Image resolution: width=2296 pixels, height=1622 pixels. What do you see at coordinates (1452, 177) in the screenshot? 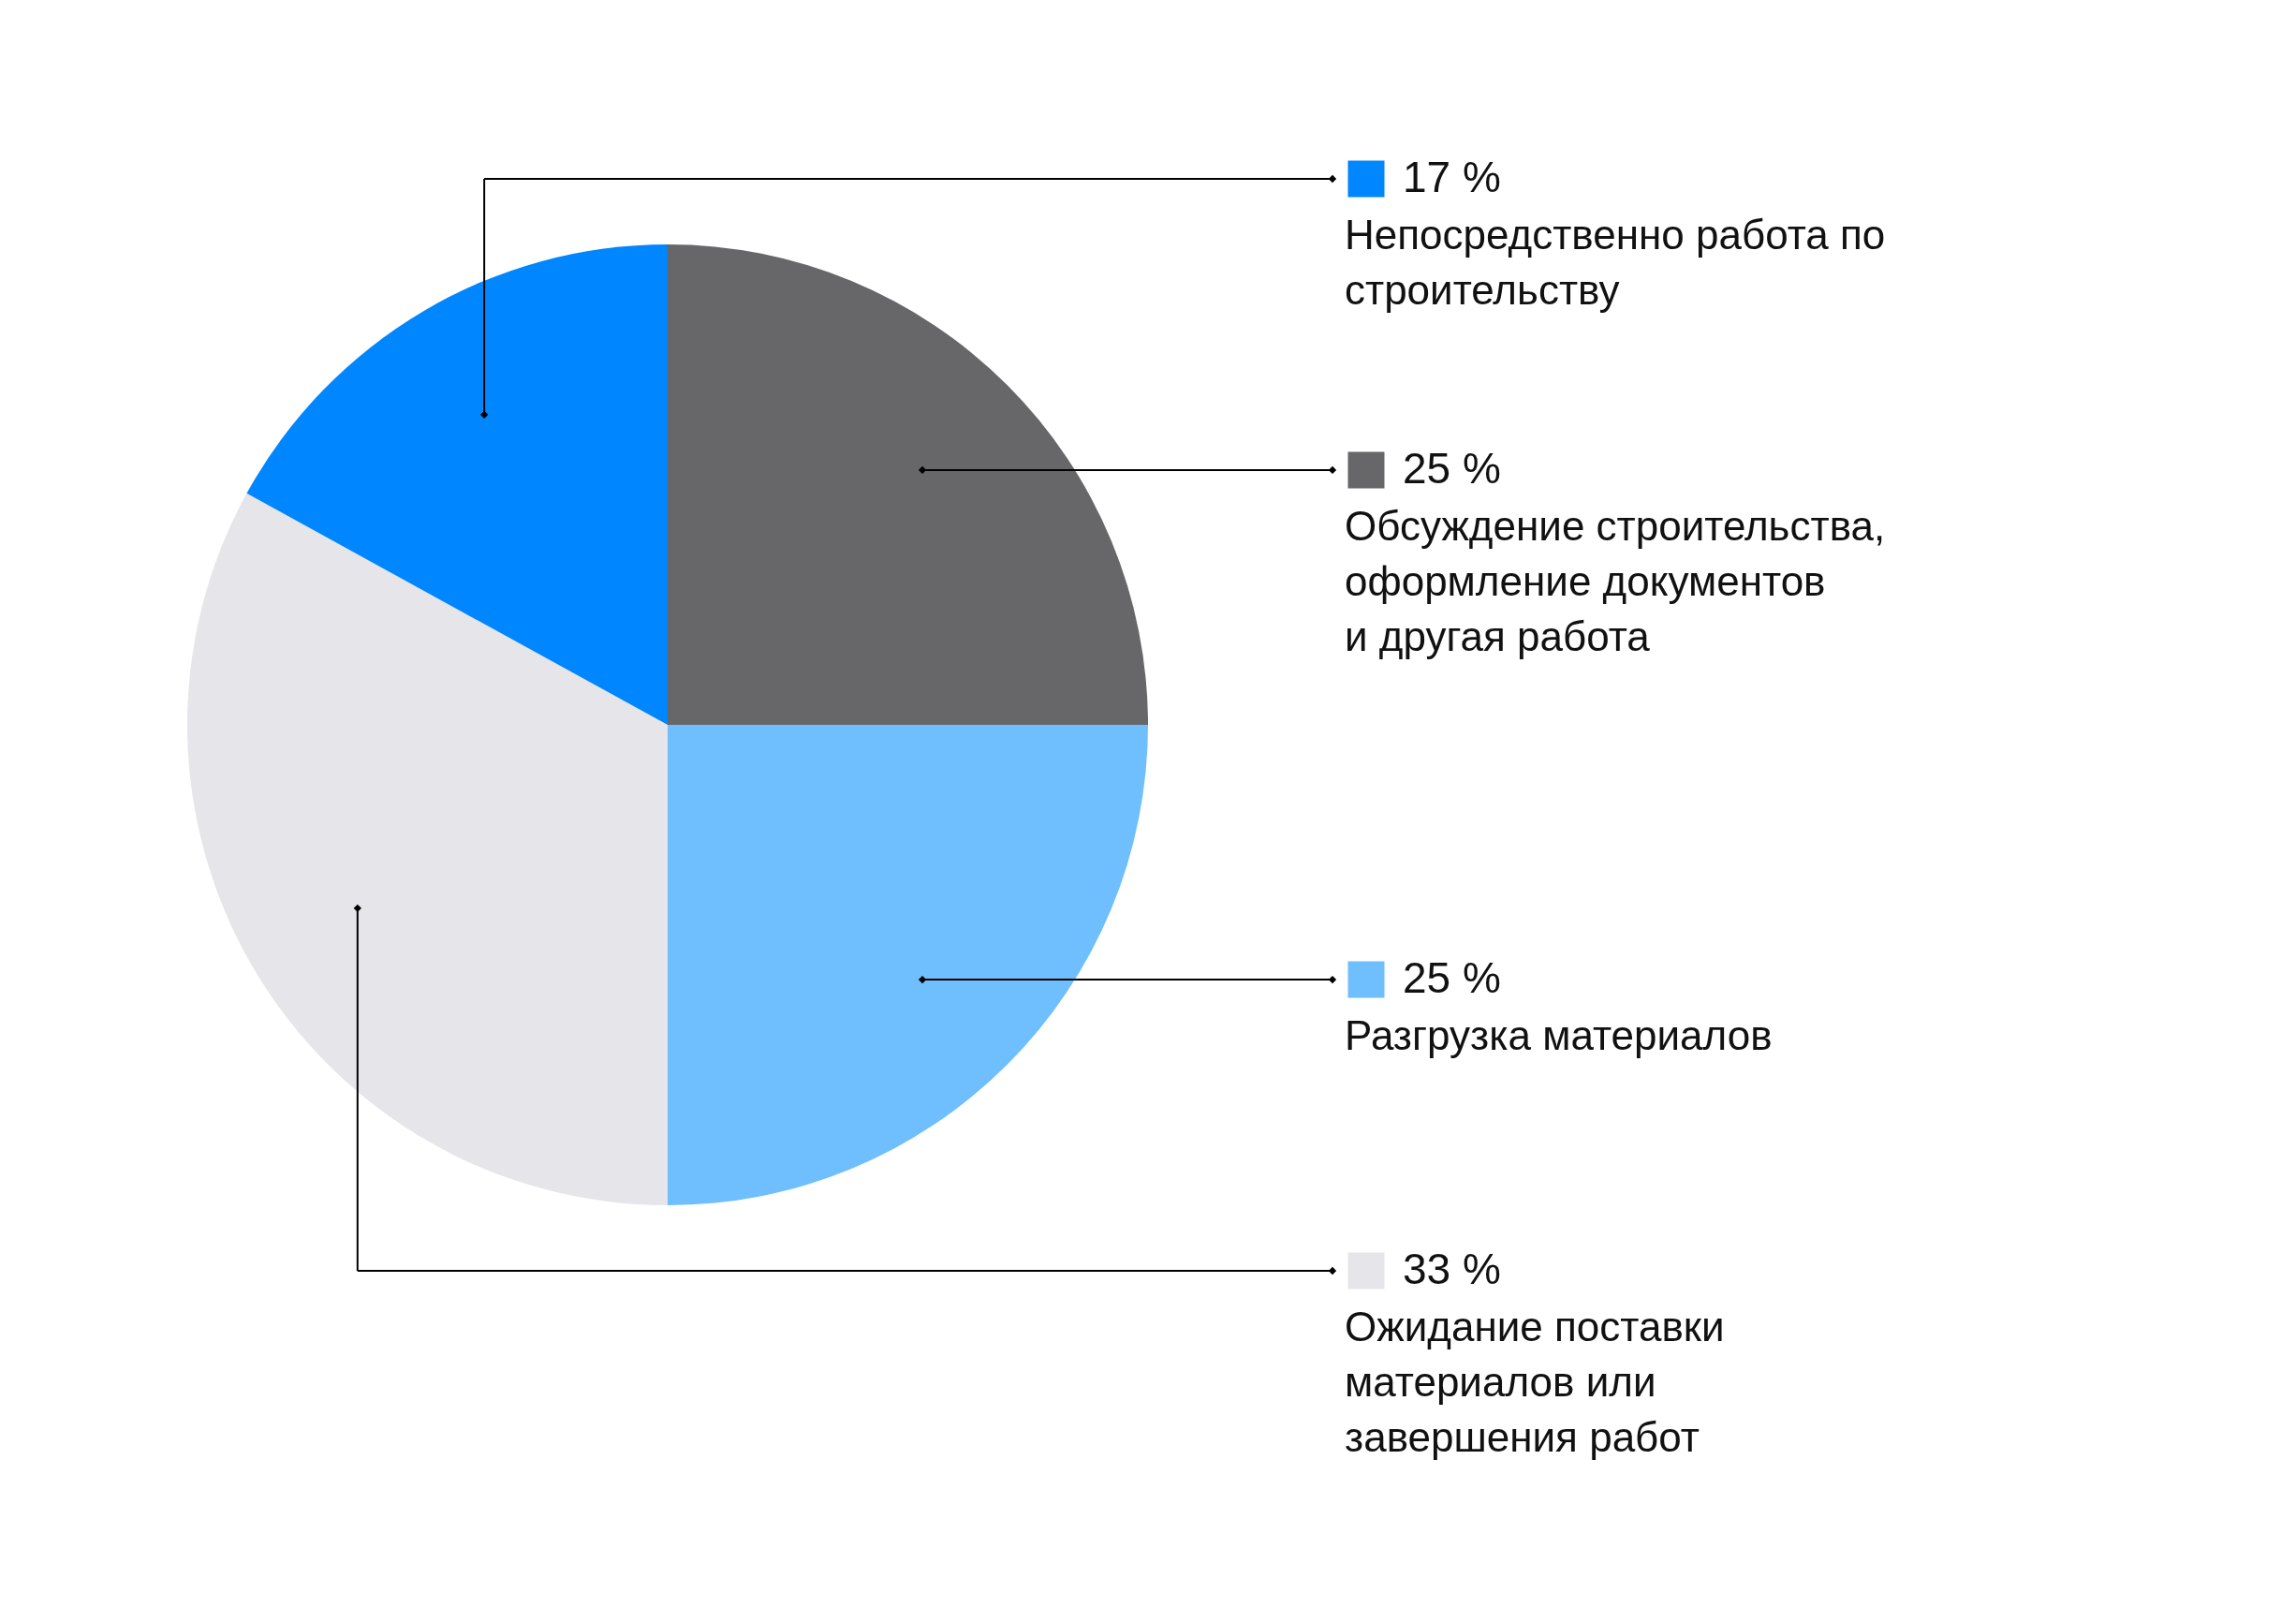
I see `data-label: 17 %` at bounding box center [1452, 177].